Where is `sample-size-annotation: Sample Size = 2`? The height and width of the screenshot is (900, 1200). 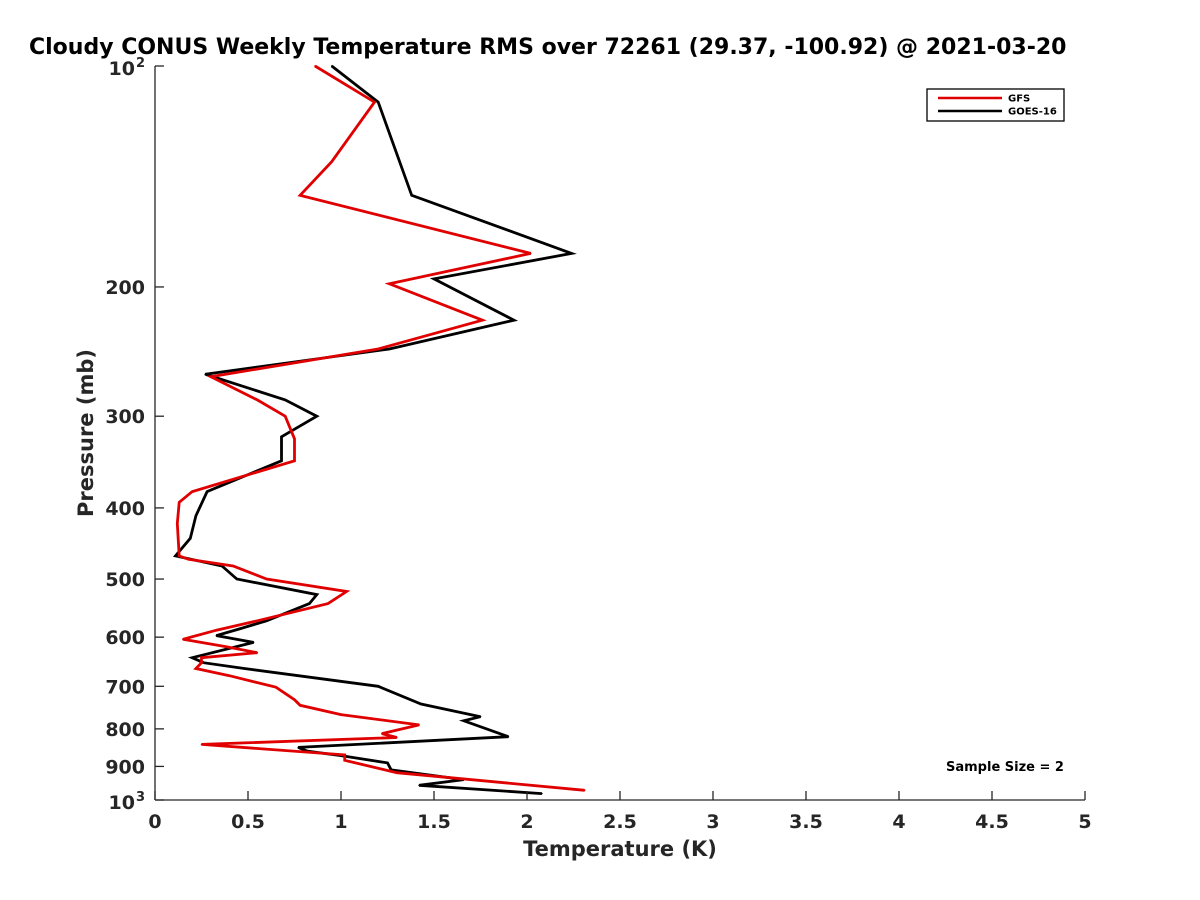
sample-size-annotation: Sample Size = 2 is located at coordinates (1005, 767).